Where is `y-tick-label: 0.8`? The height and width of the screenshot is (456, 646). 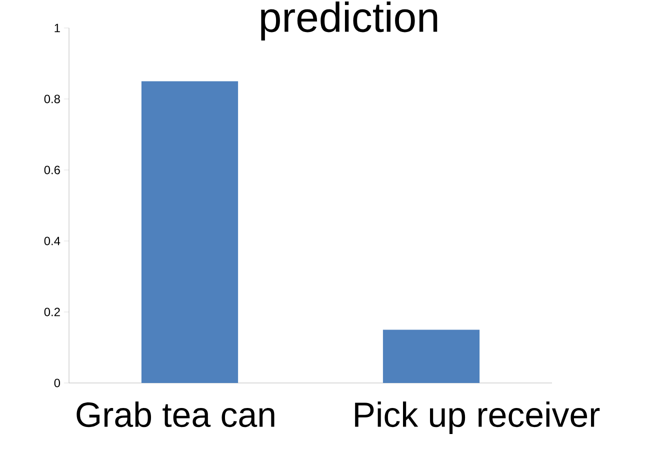
y-tick-label: 0.8 is located at coordinates (52, 99).